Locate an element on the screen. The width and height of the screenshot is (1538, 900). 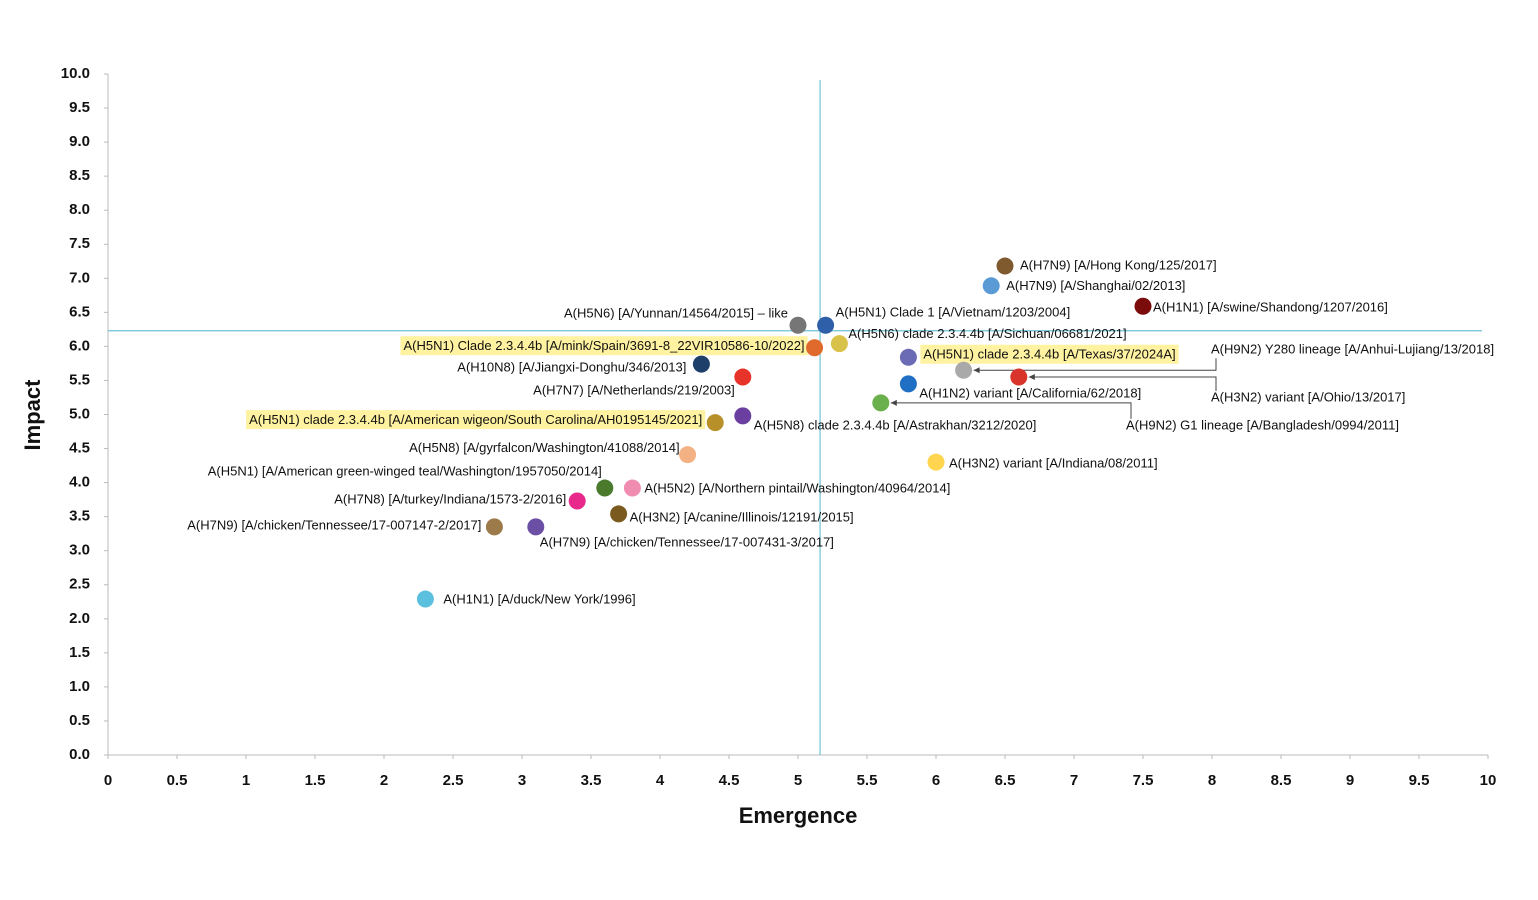
point-label: A(H3N2) [A/canine/Illinois/12191/2015] is located at coordinates (742, 516).